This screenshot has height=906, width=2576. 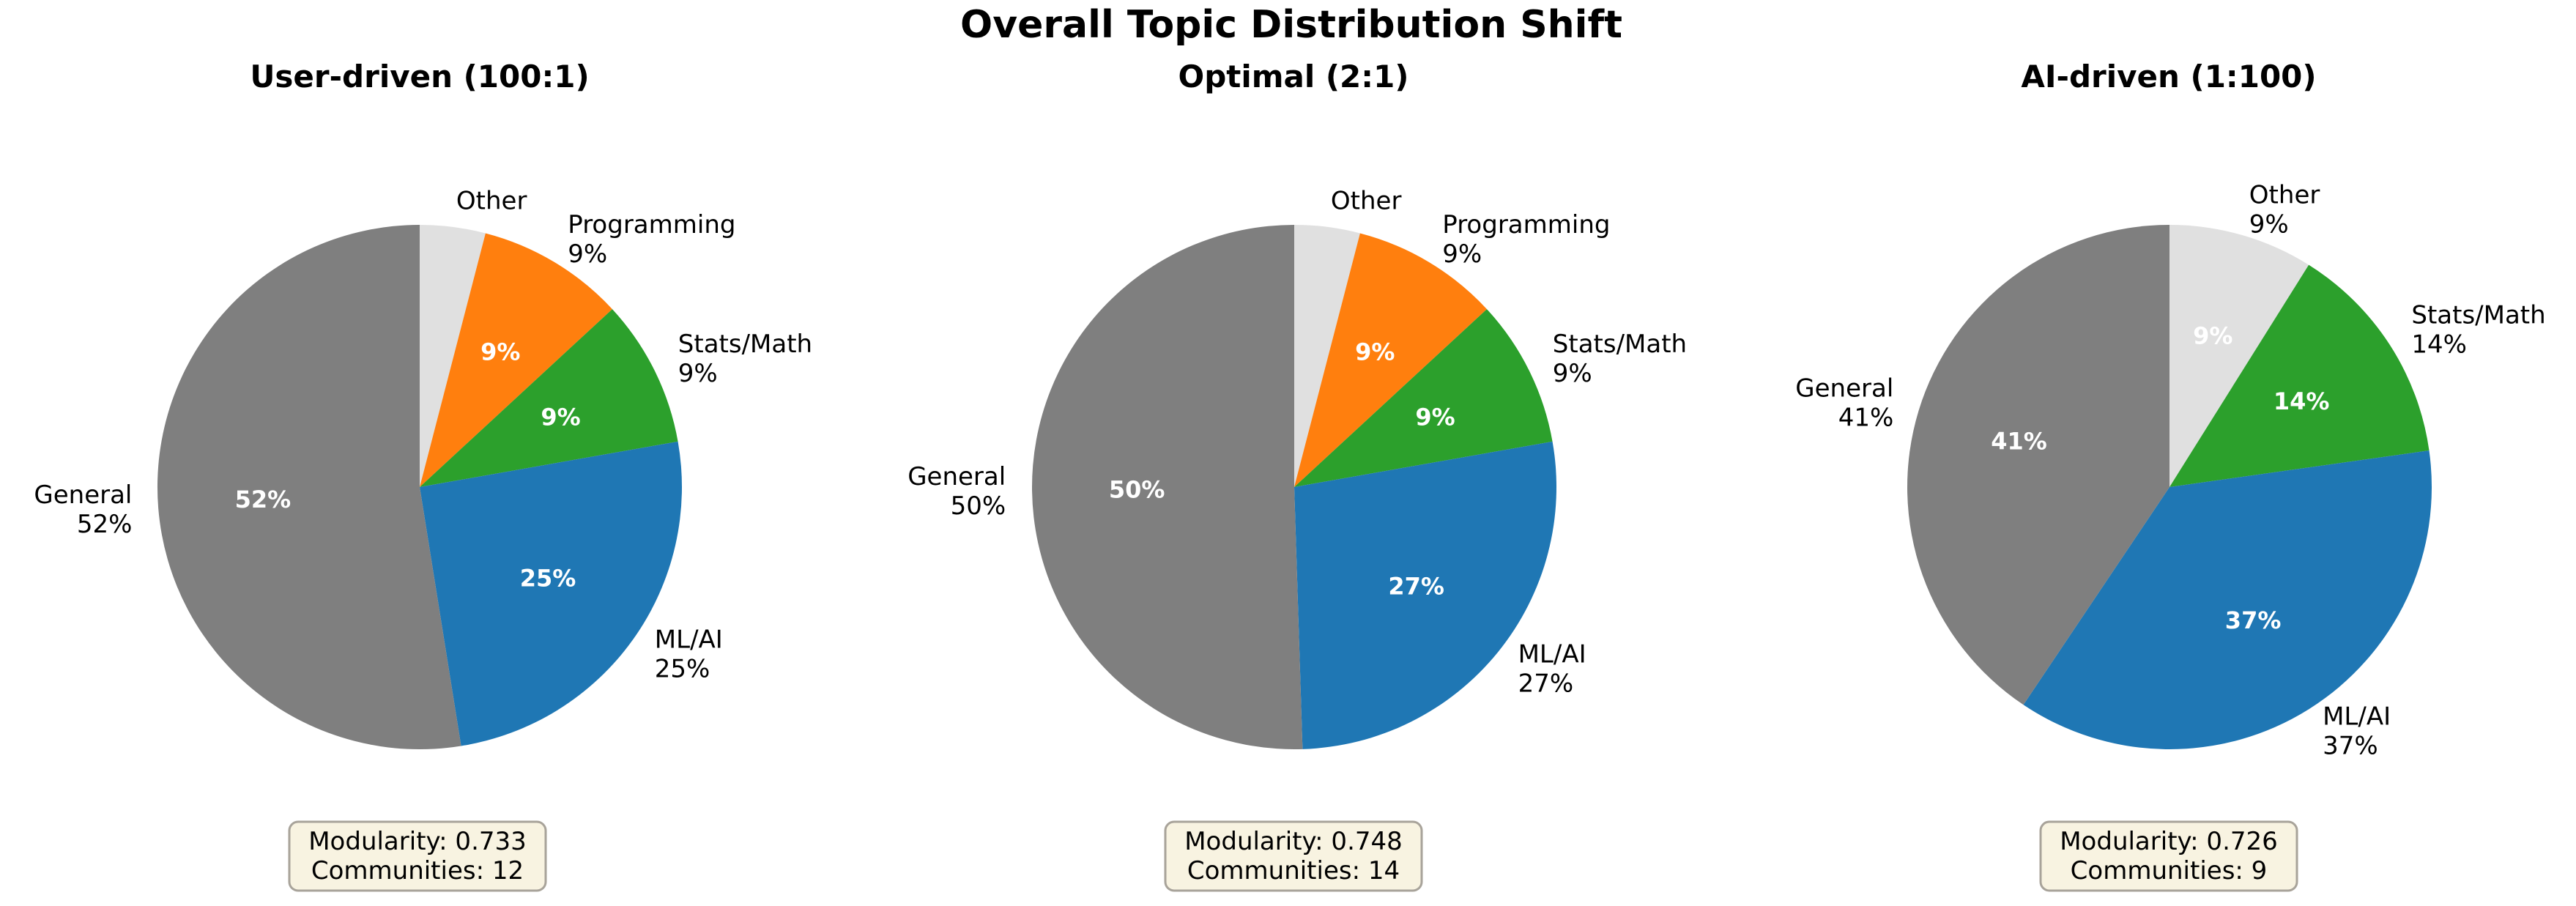 I want to click on modularity-text: Modularity: 0.726, so click(x=2169, y=841).